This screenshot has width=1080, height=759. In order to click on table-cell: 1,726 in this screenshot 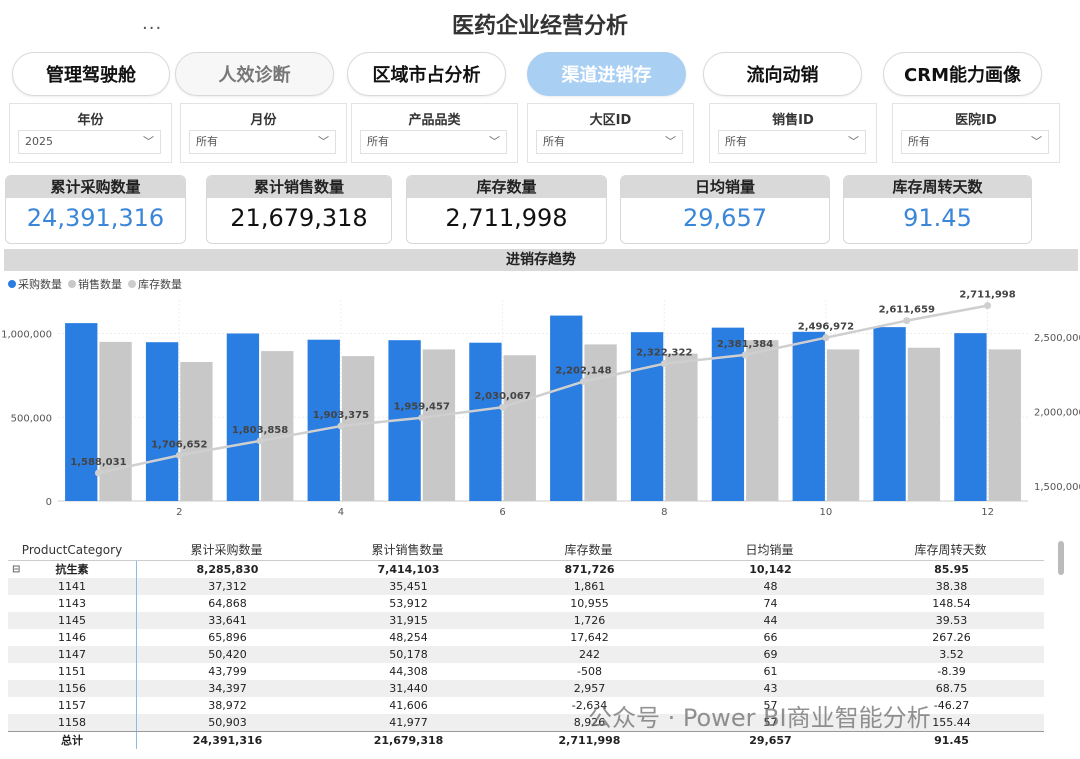, I will do `click(589, 620)`.